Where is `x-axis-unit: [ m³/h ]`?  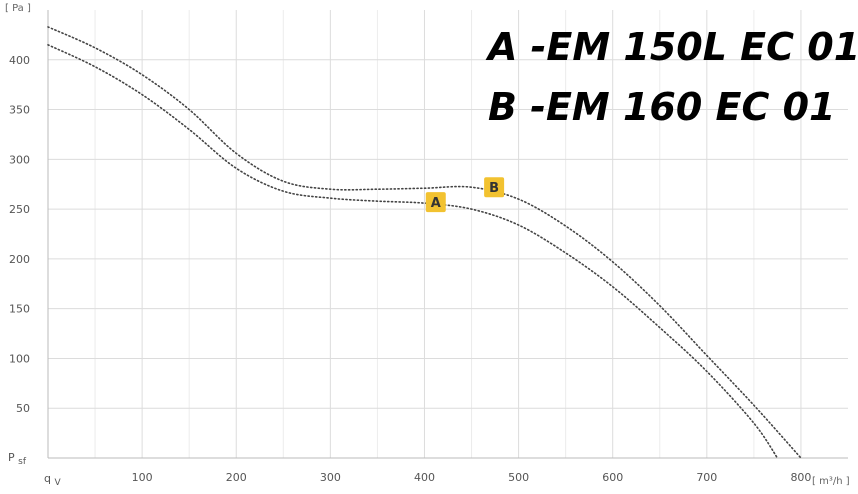 x-axis-unit: [ m³/h ] is located at coordinates (831, 481).